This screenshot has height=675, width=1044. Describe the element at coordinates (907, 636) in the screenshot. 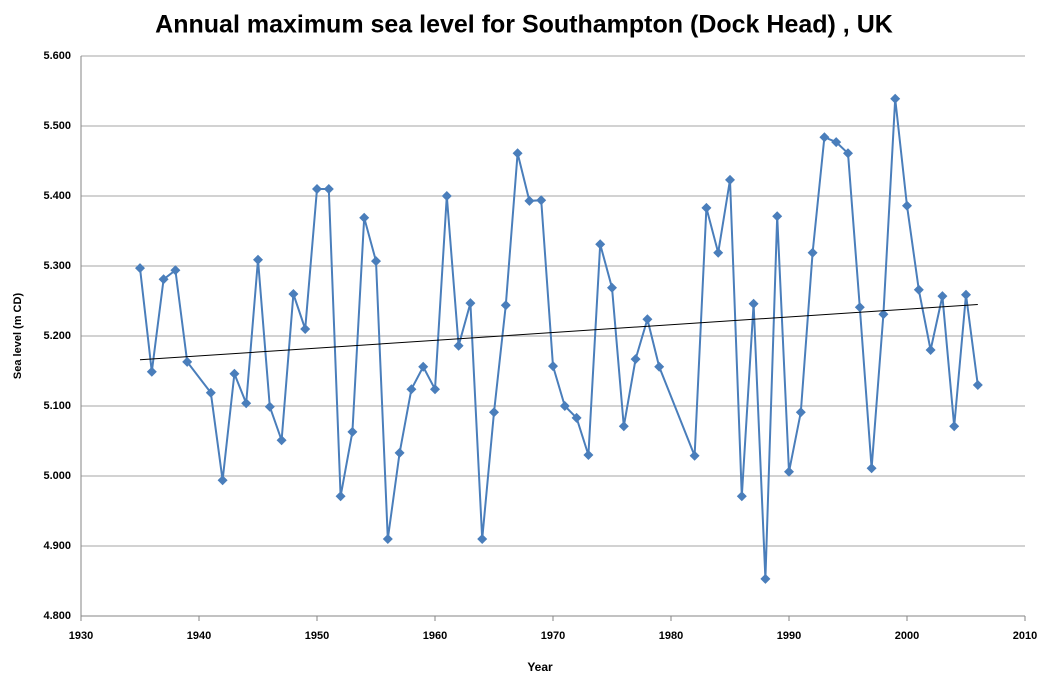

I see `x-tick-label: 2000` at that location.